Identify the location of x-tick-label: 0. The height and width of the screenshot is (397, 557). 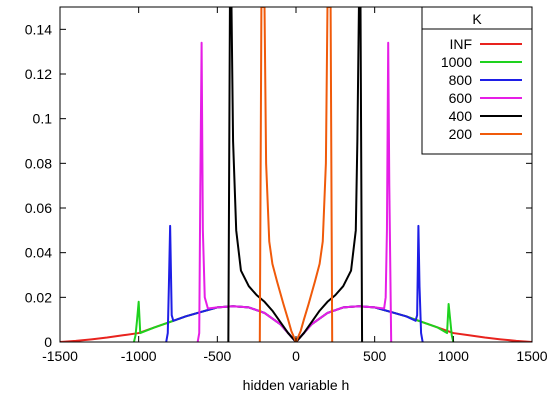
(296, 356).